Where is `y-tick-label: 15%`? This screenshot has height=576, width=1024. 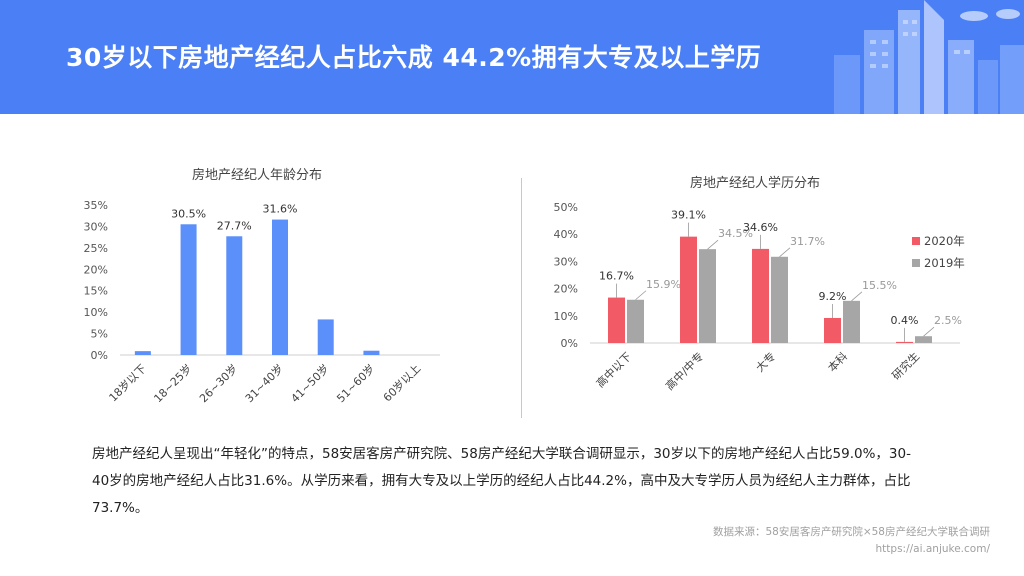 y-tick-label: 15% is located at coordinates (96, 291).